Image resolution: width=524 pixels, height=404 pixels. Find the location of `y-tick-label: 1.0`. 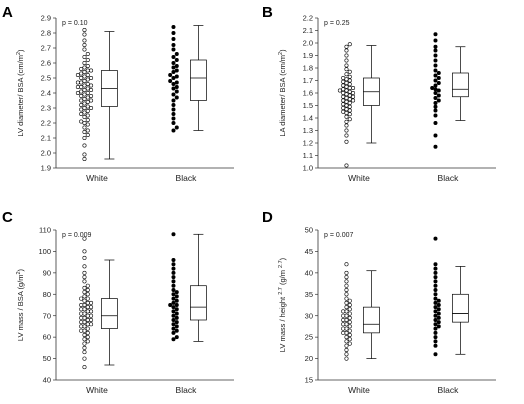

y-tick-label: 1.0 is located at coordinates (308, 168).